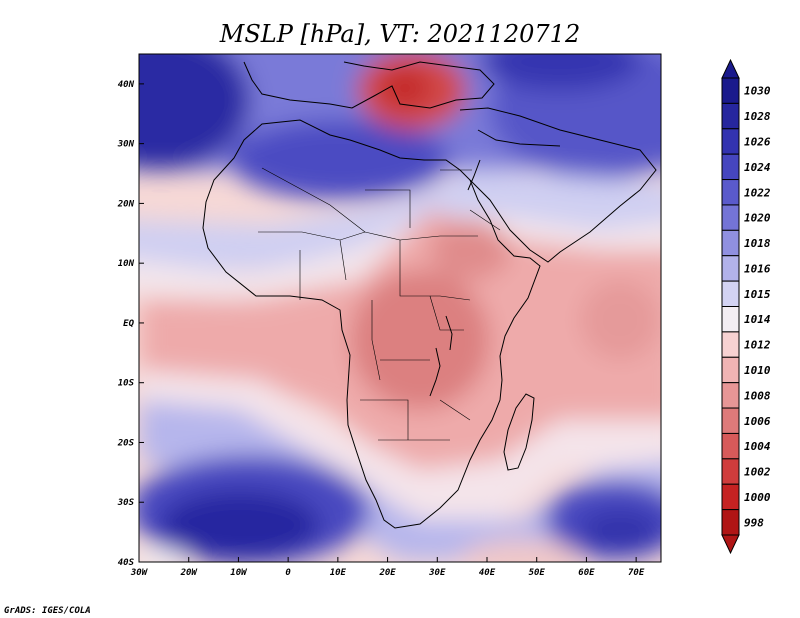 This screenshot has width=800, height=618. I want to click on colorbar-bottom-arrow, so click(730, 544).